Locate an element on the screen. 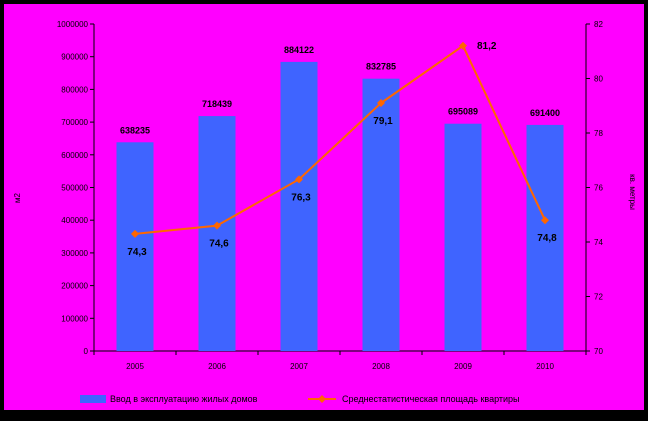  left-tick-label: 500000 is located at coordinates (74, 188).